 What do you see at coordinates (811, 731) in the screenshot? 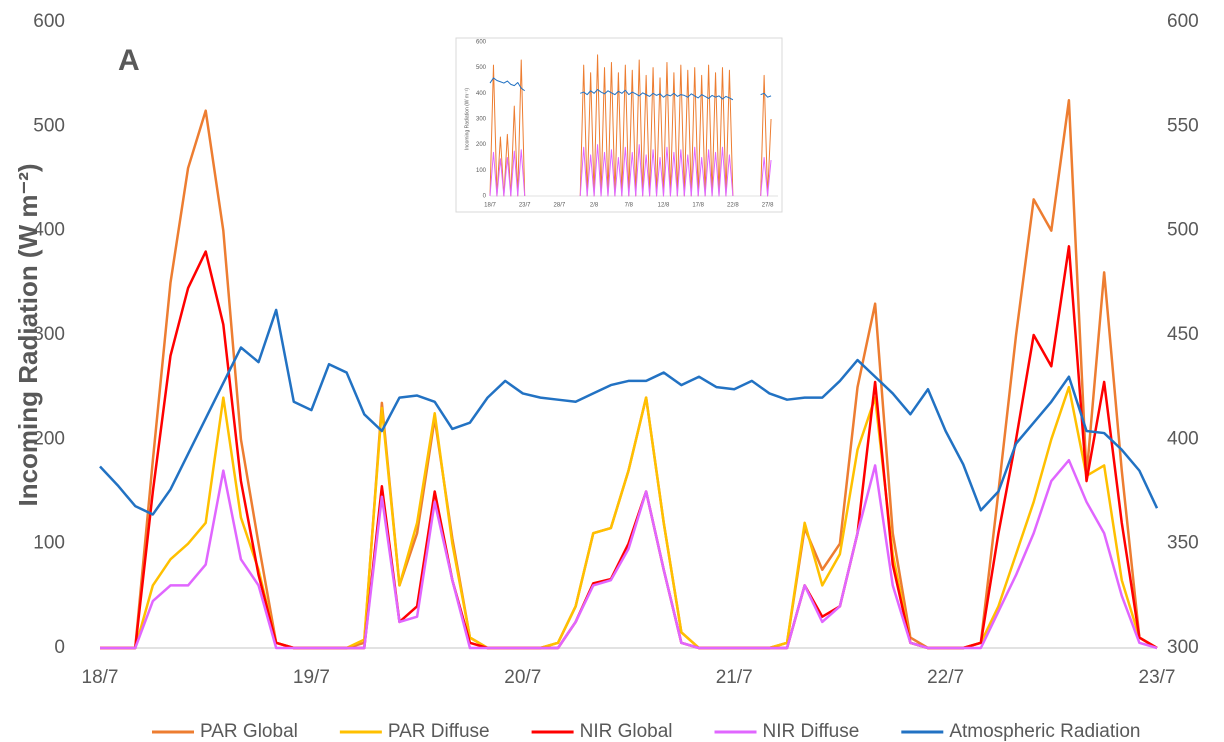
I see `legend-label: NIR Diffuse` at bounding box center [811, 731].